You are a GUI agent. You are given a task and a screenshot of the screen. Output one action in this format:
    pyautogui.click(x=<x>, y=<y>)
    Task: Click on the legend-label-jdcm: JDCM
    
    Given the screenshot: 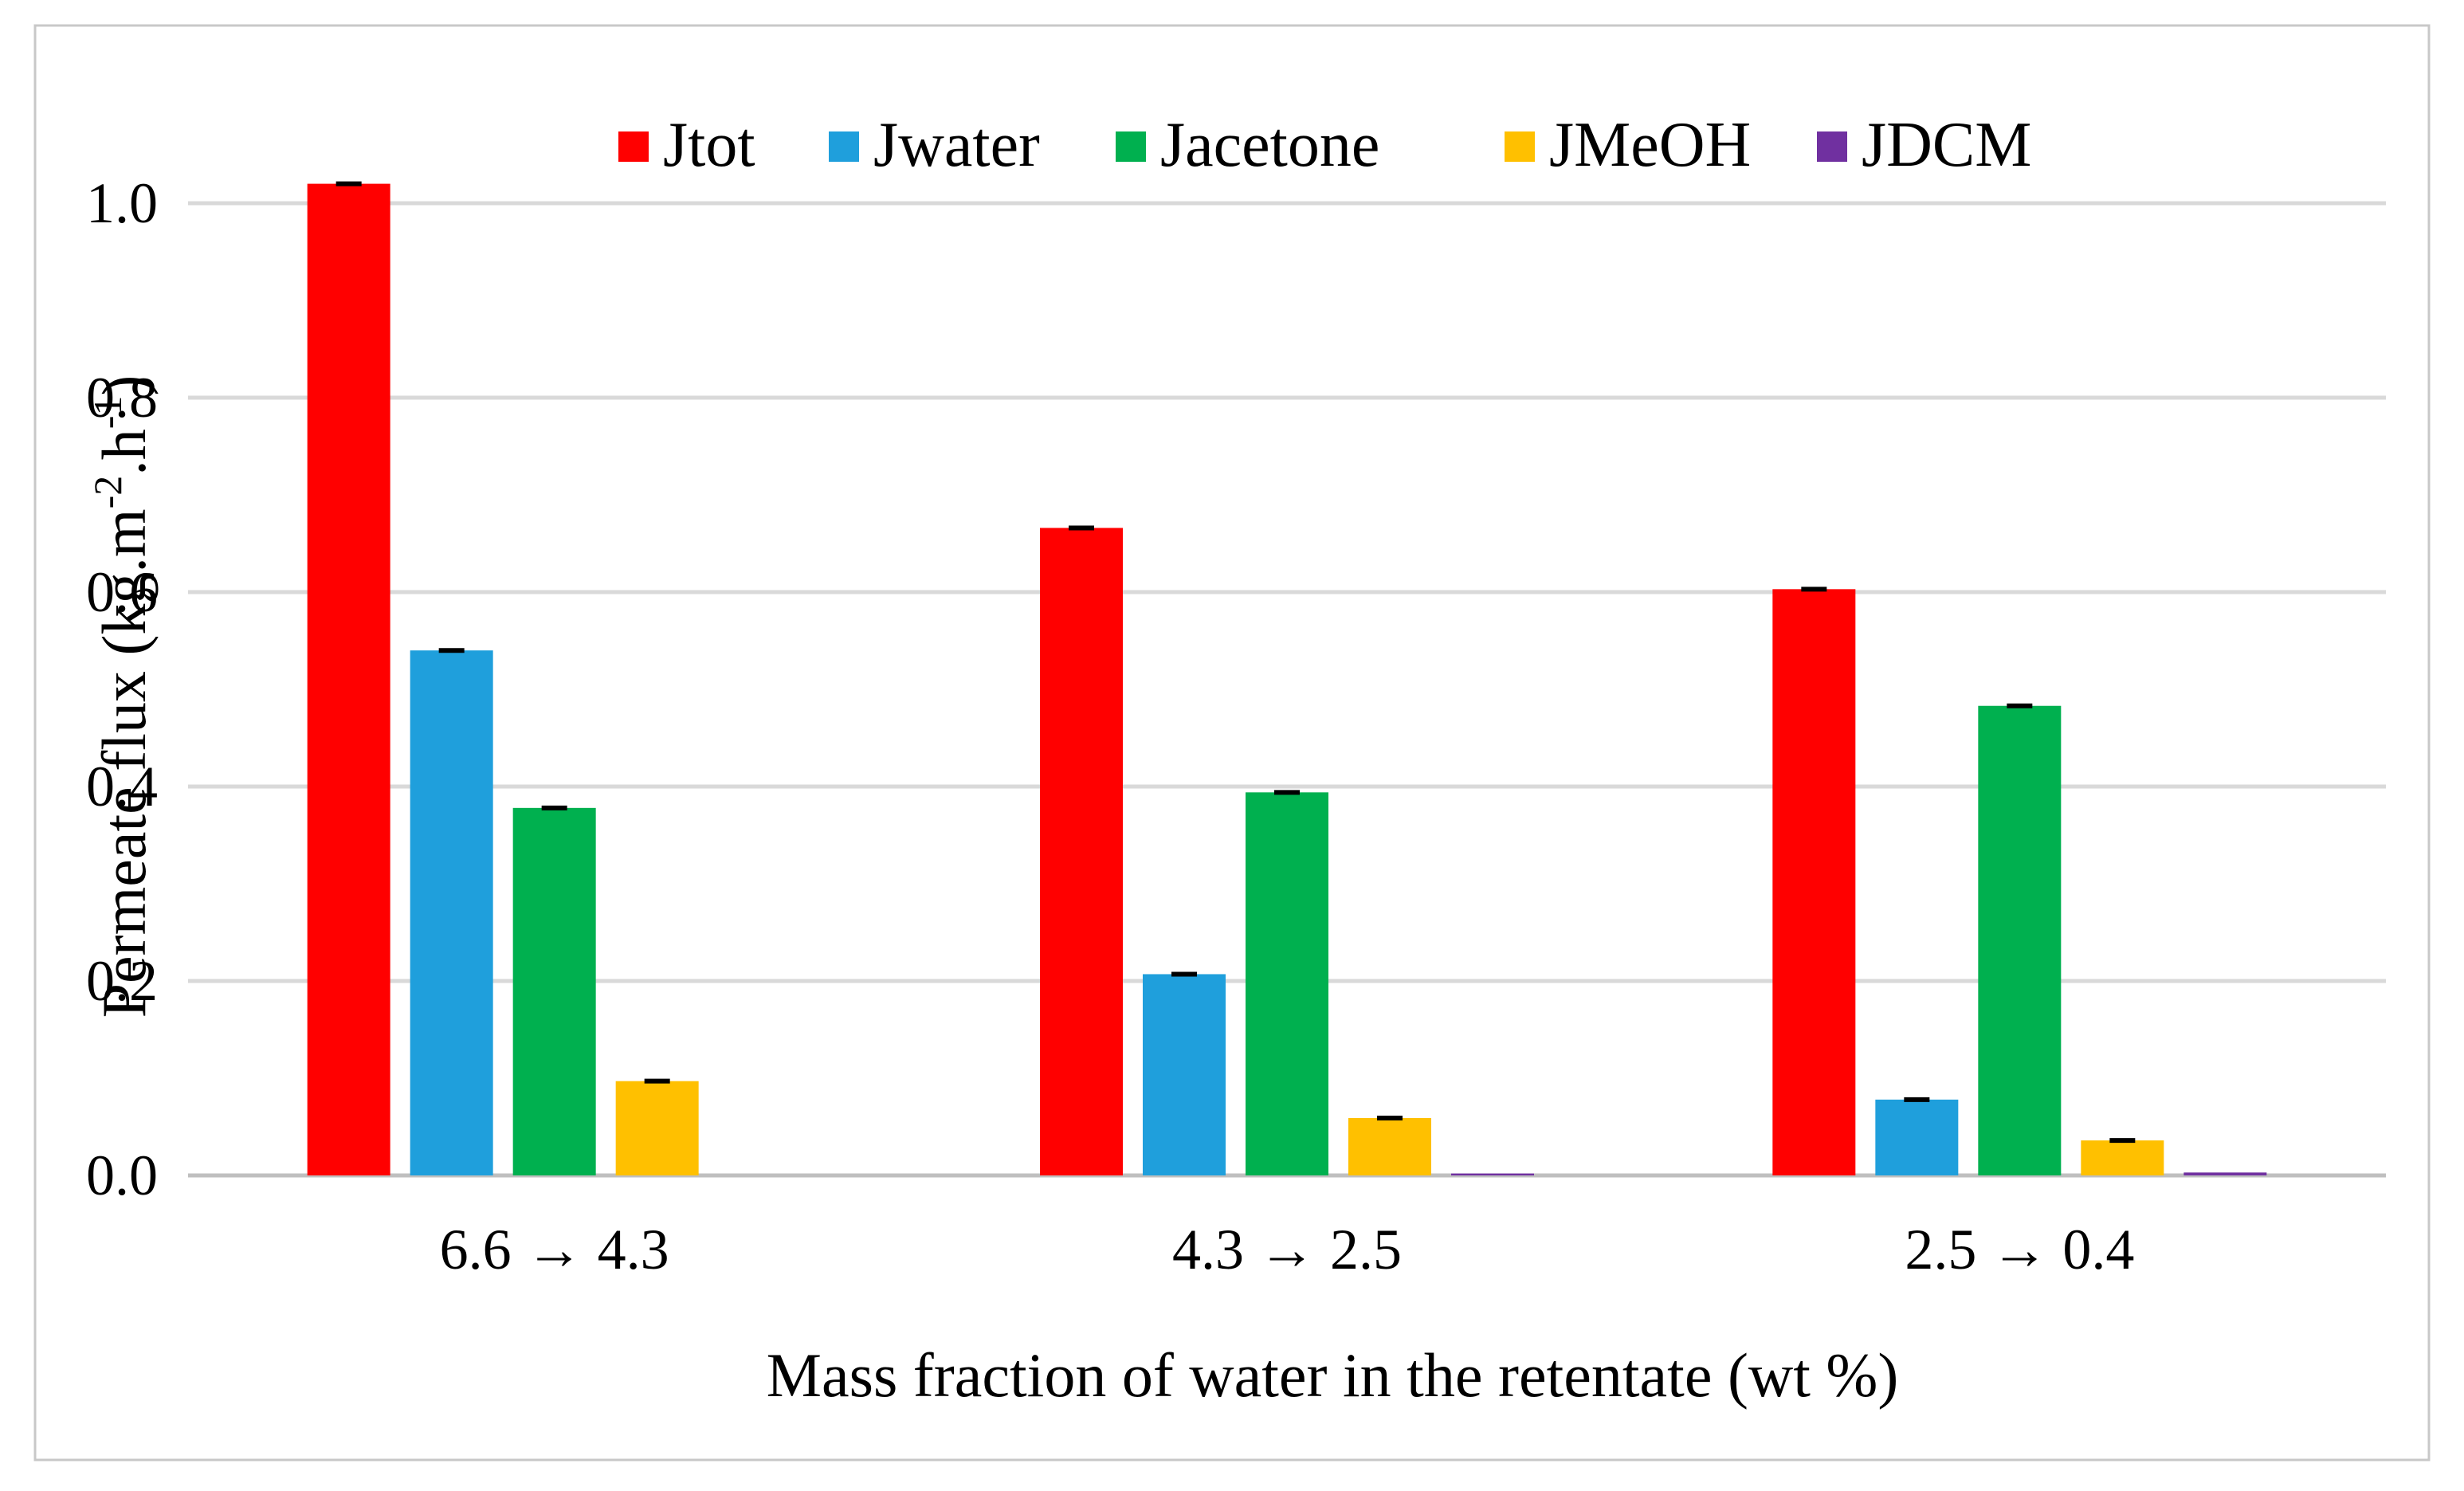 What is the action you would take?
    pyautogui.click(x=1946, y=145)
    